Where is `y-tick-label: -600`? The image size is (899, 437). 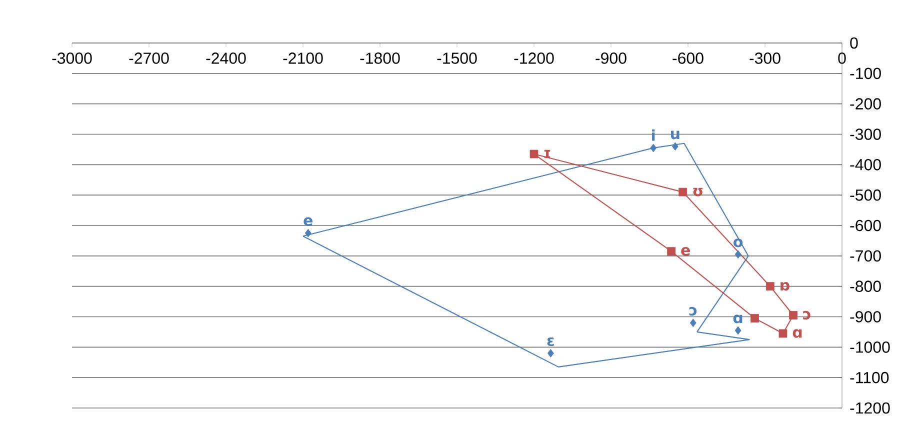 y-tick-label: -600 is located at coordinates (865, 226).